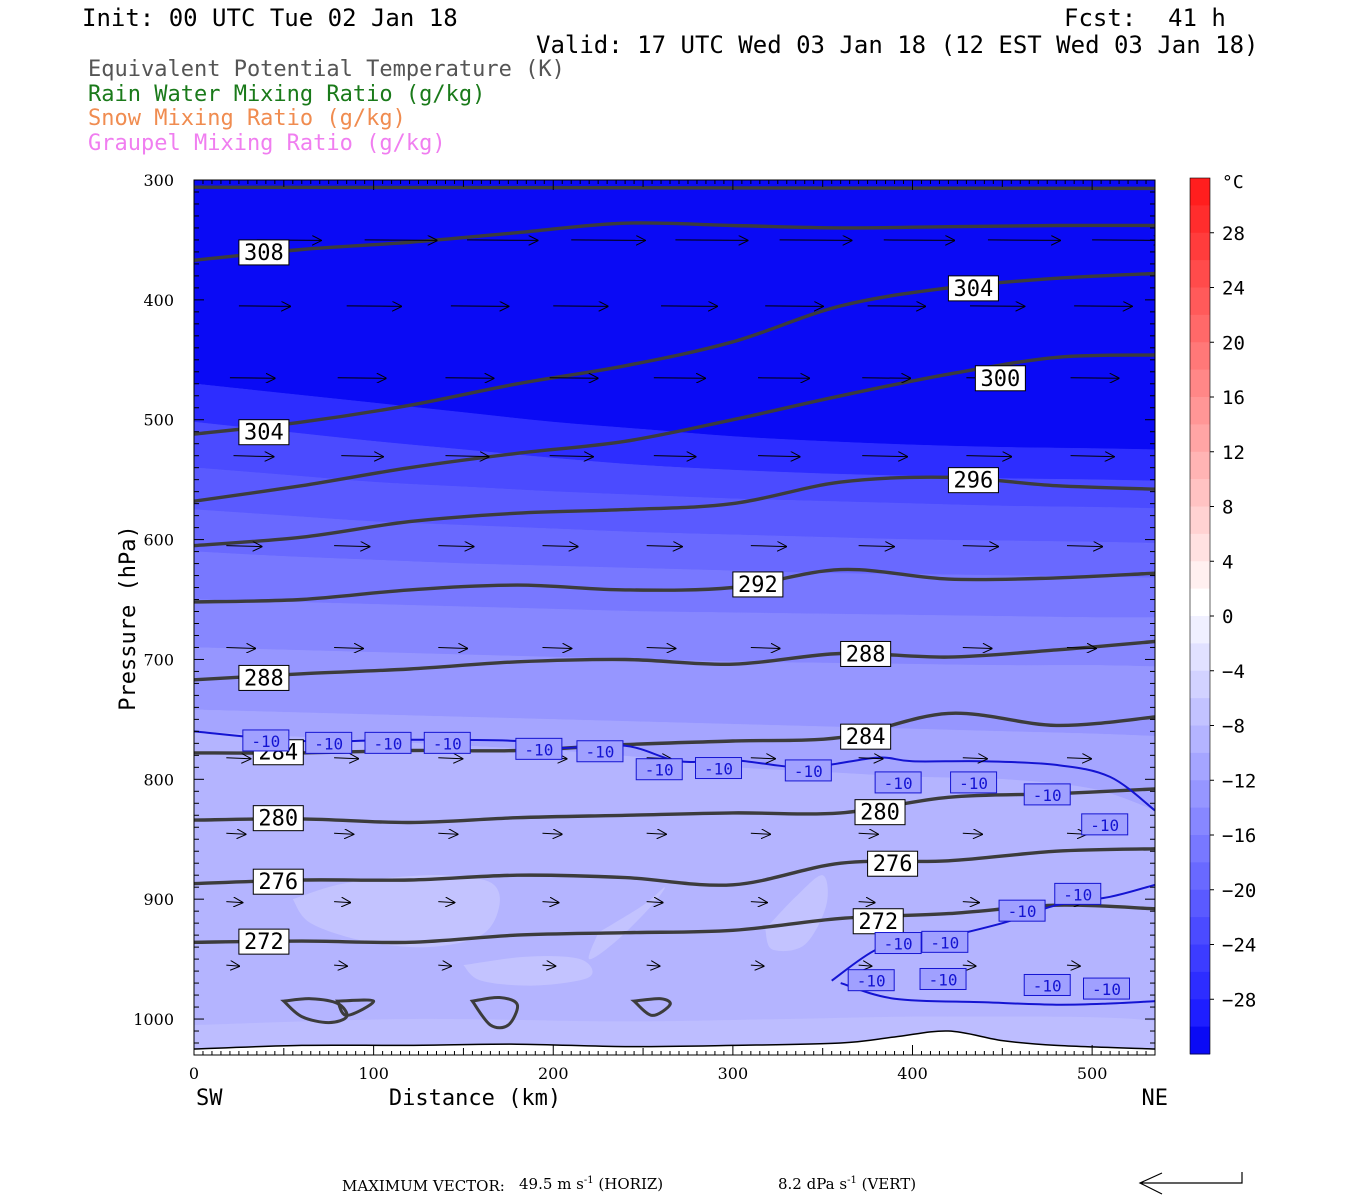 The width and height of the screenshot is (1350, 1200). I want to click on x-tick-label: 0, so click(194, 1073).